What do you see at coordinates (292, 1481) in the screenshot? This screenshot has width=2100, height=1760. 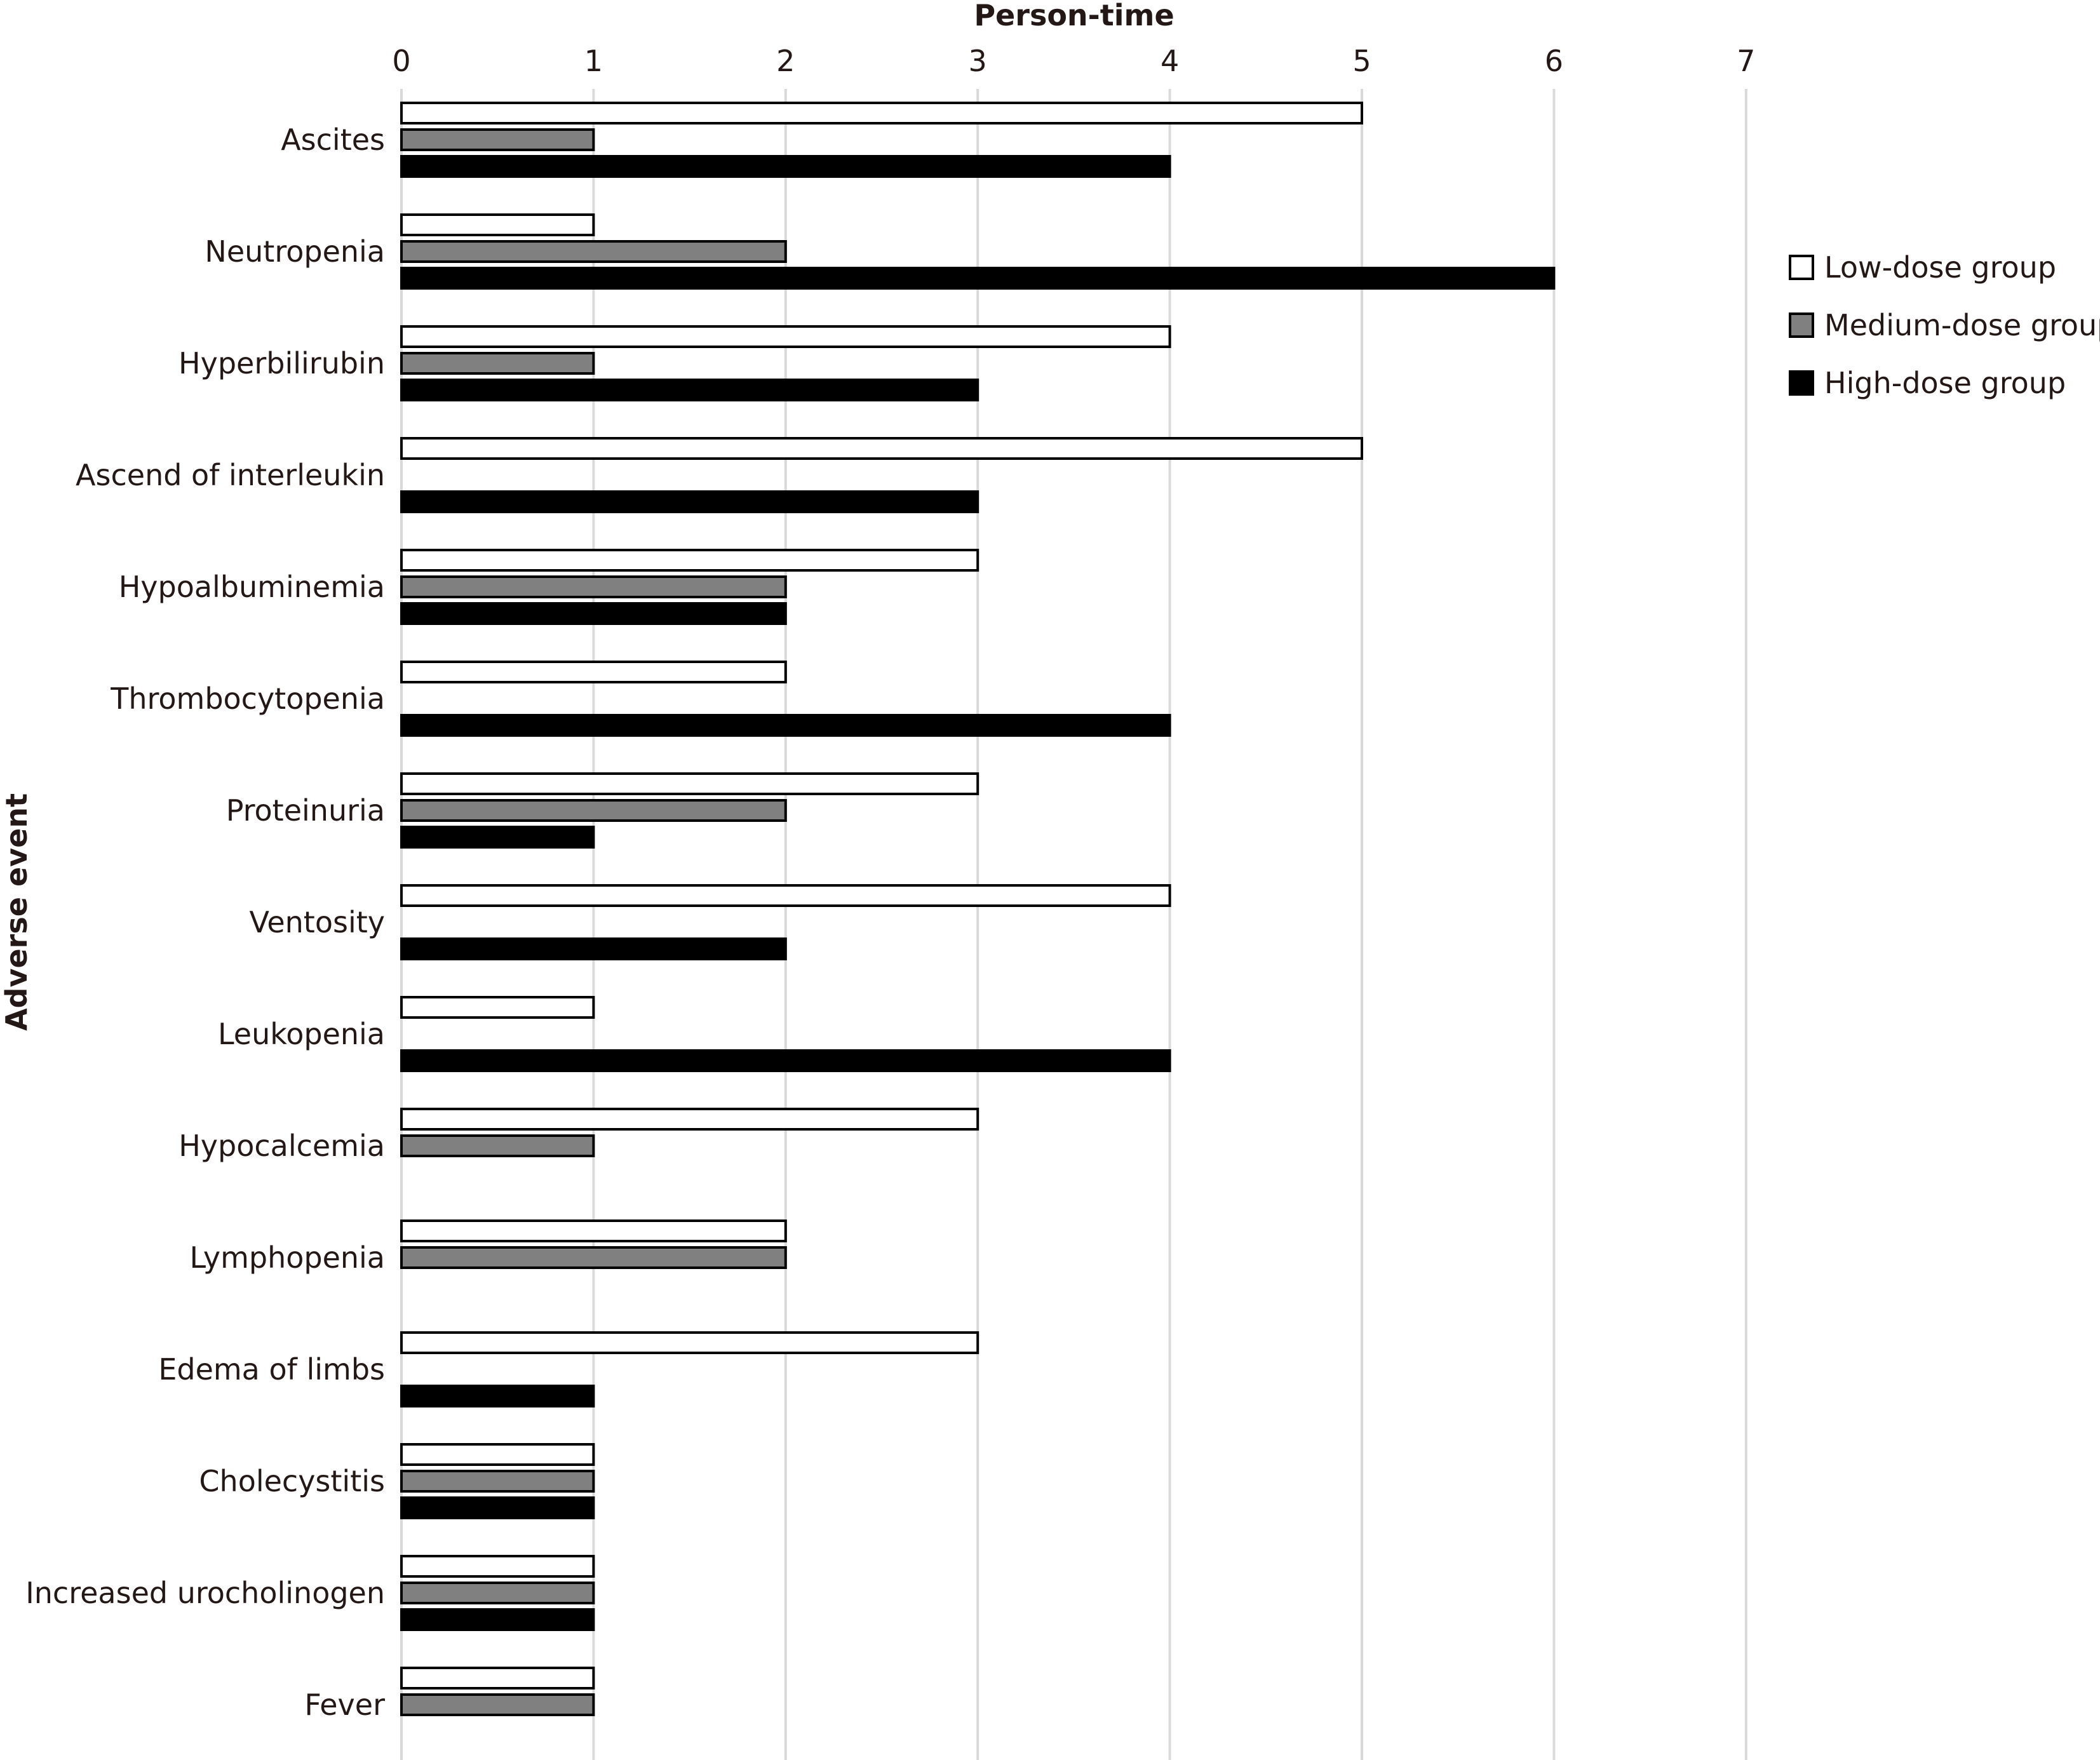 I see `category-label: Cholecystitis` at bounding box center [292, 1481].